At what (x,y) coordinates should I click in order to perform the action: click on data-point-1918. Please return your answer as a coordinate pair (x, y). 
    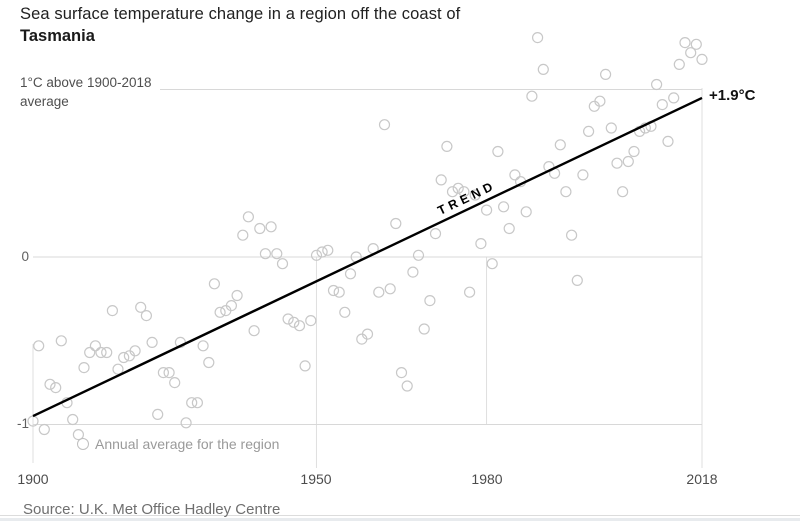
    Looking at the image, I should click on (135, 351).